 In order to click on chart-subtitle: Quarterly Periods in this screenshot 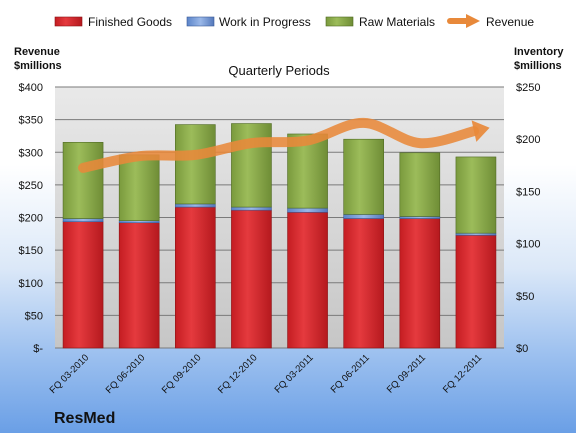, I will do `click(279, 70)`.